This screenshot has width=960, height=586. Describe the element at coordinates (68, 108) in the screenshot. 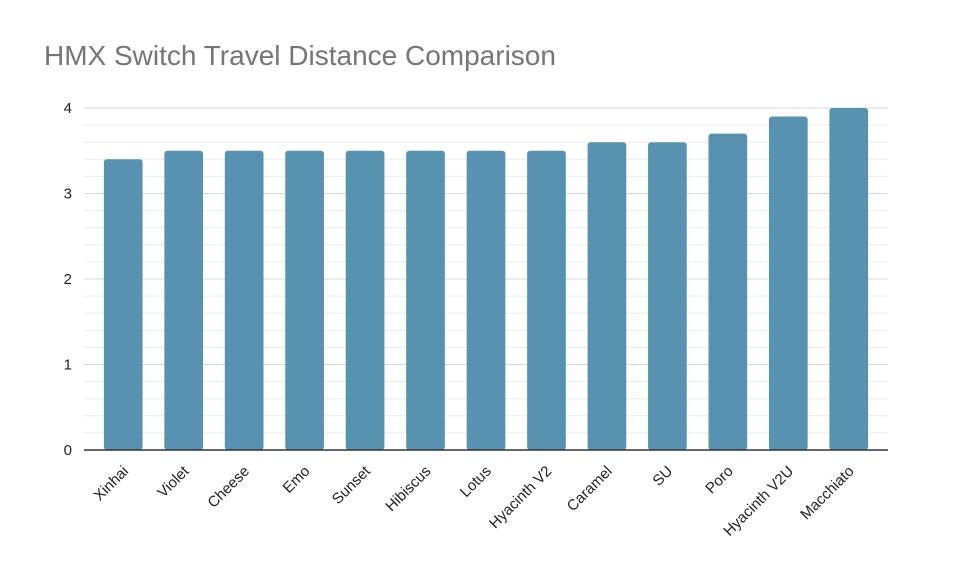

I see `y-tick-label: 4` at that location.